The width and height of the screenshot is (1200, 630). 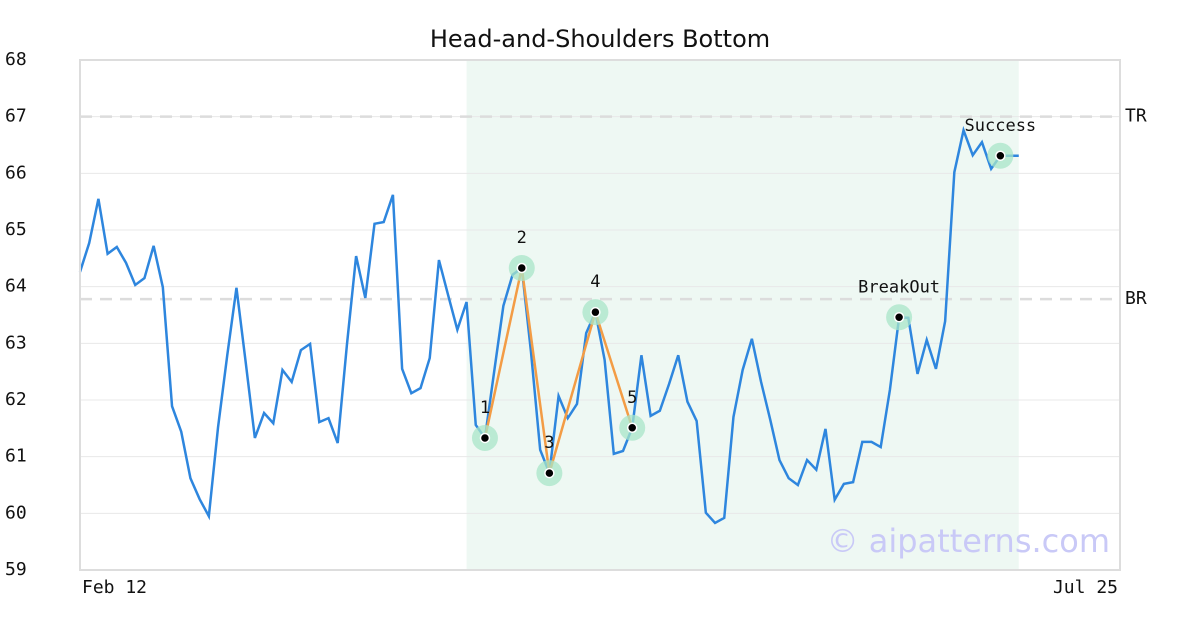 I want to click on y-tick-label: 66, so click(x=16, y=172).